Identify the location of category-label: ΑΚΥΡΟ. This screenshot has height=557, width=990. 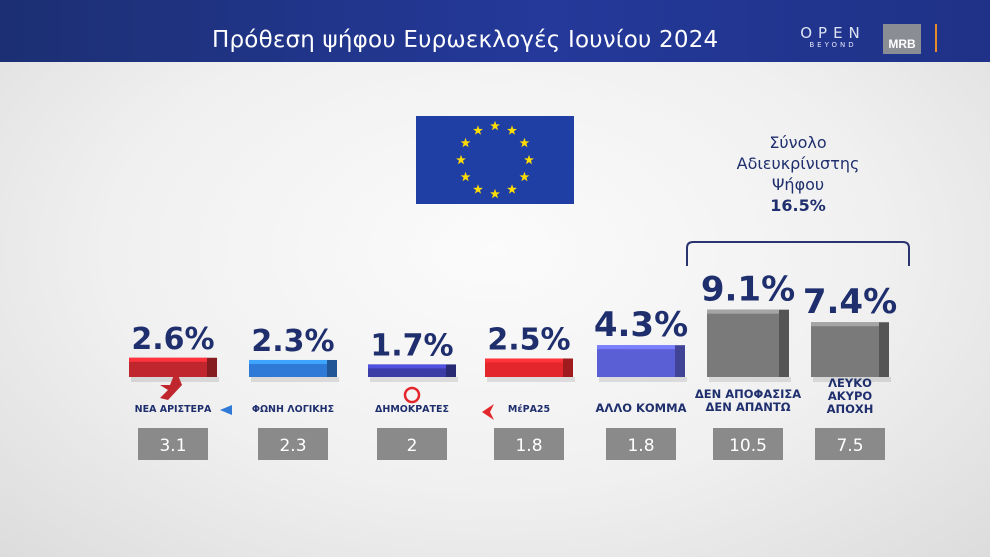
(850, 396).